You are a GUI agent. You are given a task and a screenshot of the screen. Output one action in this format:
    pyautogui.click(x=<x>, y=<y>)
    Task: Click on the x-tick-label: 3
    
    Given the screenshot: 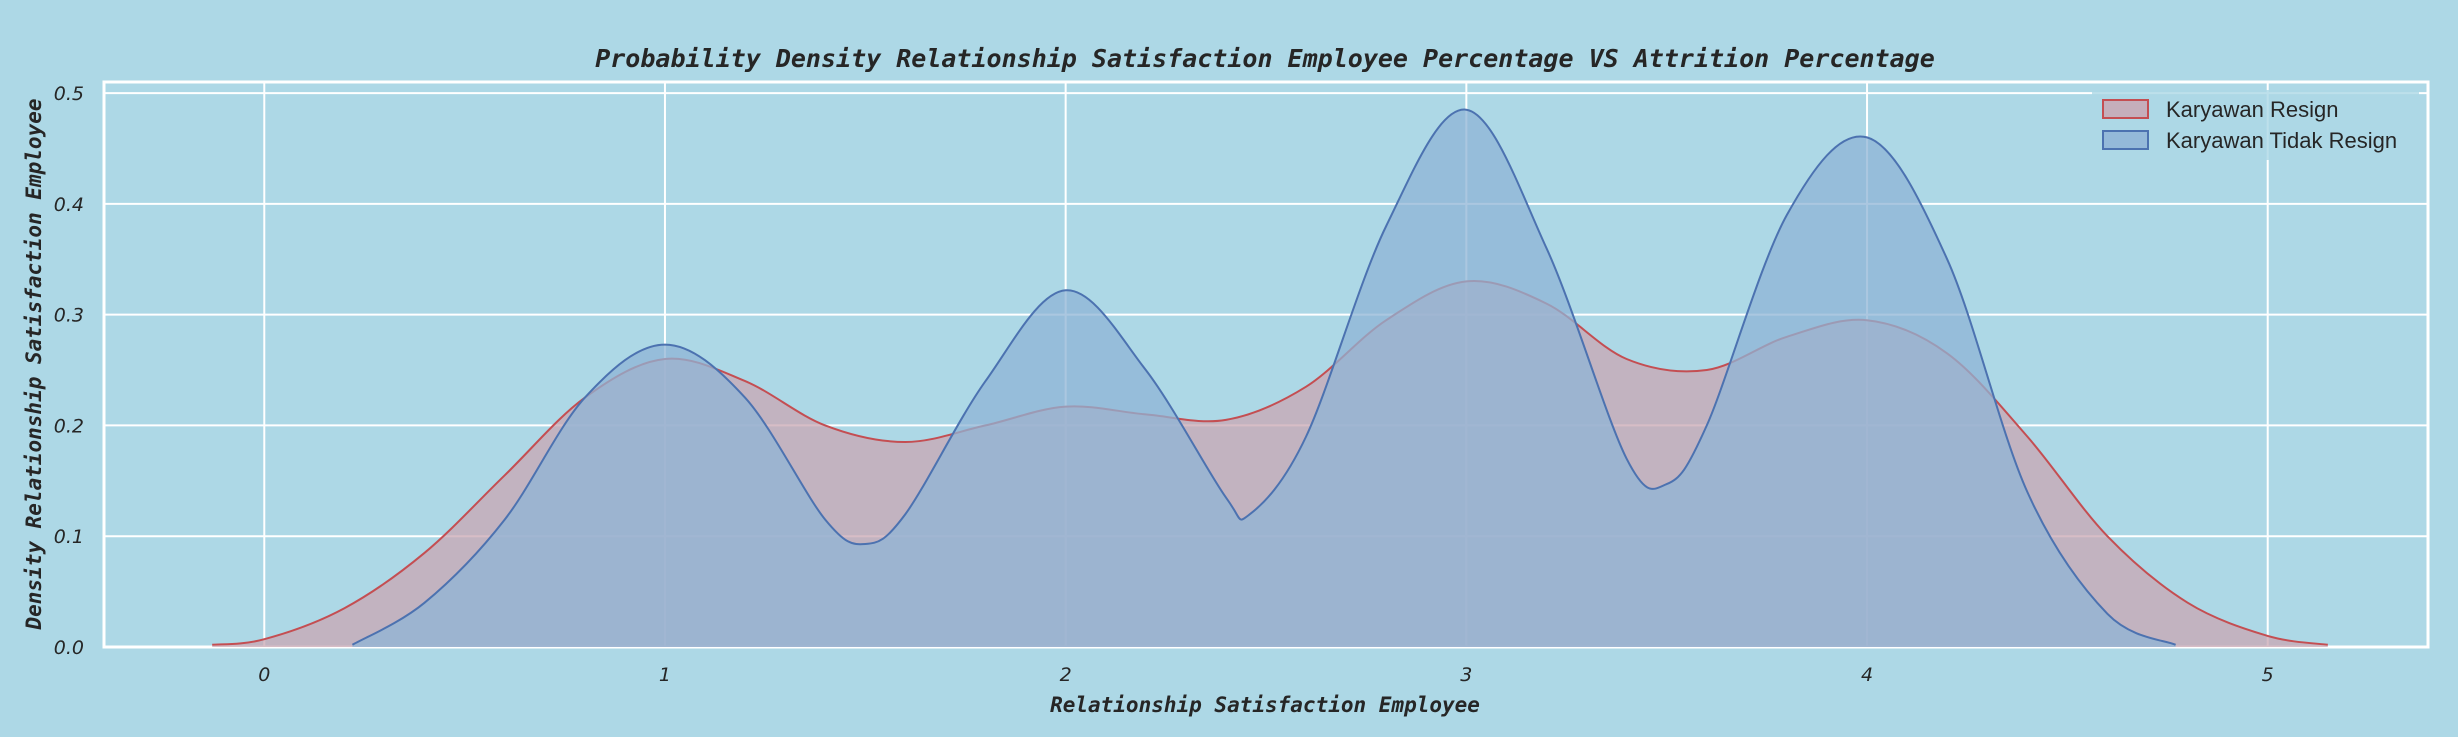 What is the action you would take?
    pyautogui.click(x=1466, y=675)
    